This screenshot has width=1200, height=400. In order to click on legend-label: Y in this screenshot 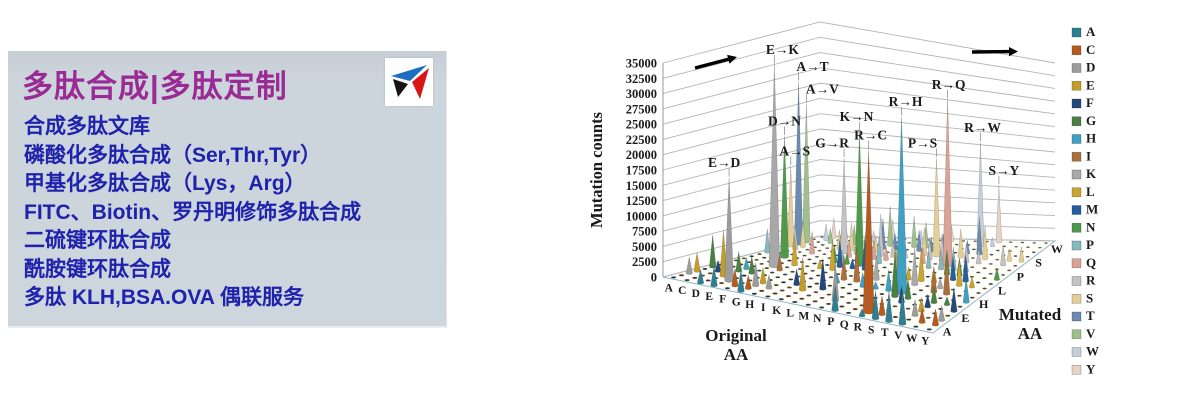, I will do `click(1091, 368)`.